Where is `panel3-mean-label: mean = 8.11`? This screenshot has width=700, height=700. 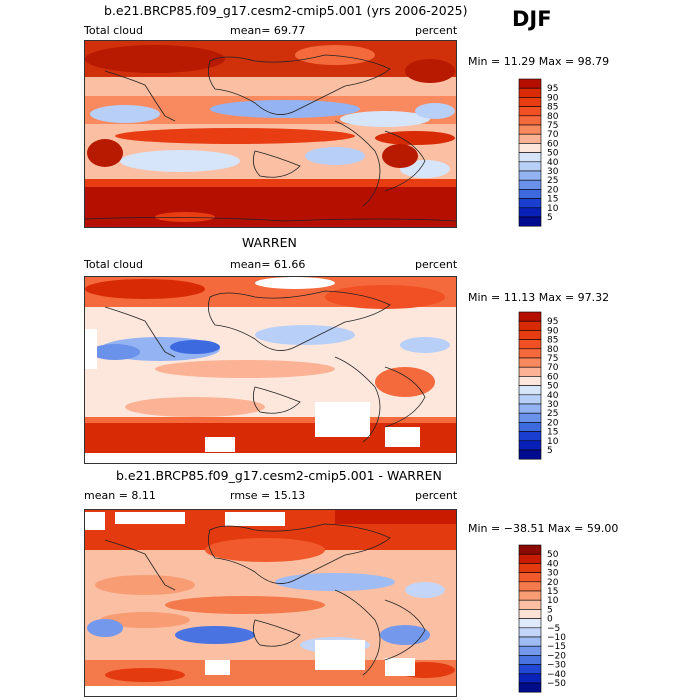 panel3-mean-label: mean = 8.11 is located at coordinates (120, 495).